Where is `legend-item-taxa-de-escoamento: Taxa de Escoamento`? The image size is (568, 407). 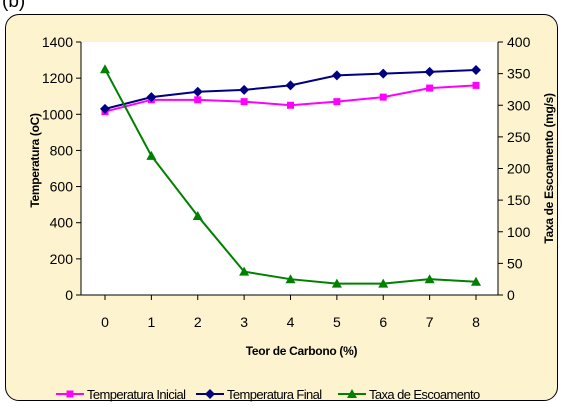
legend-item-taxa-de-escoamento: Taxa de Escoamento is located at coordinates (409, 394).